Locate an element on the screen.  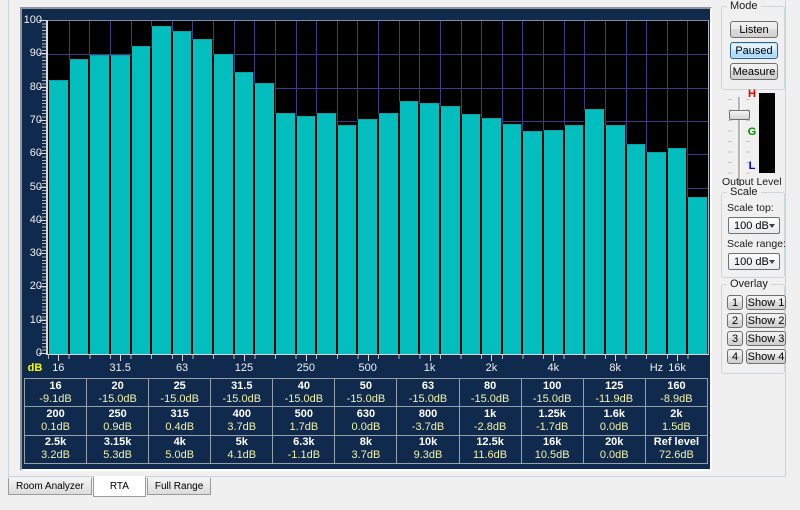
band-cell: 12.5k 11.6dB is located at coordinates (490, 449).